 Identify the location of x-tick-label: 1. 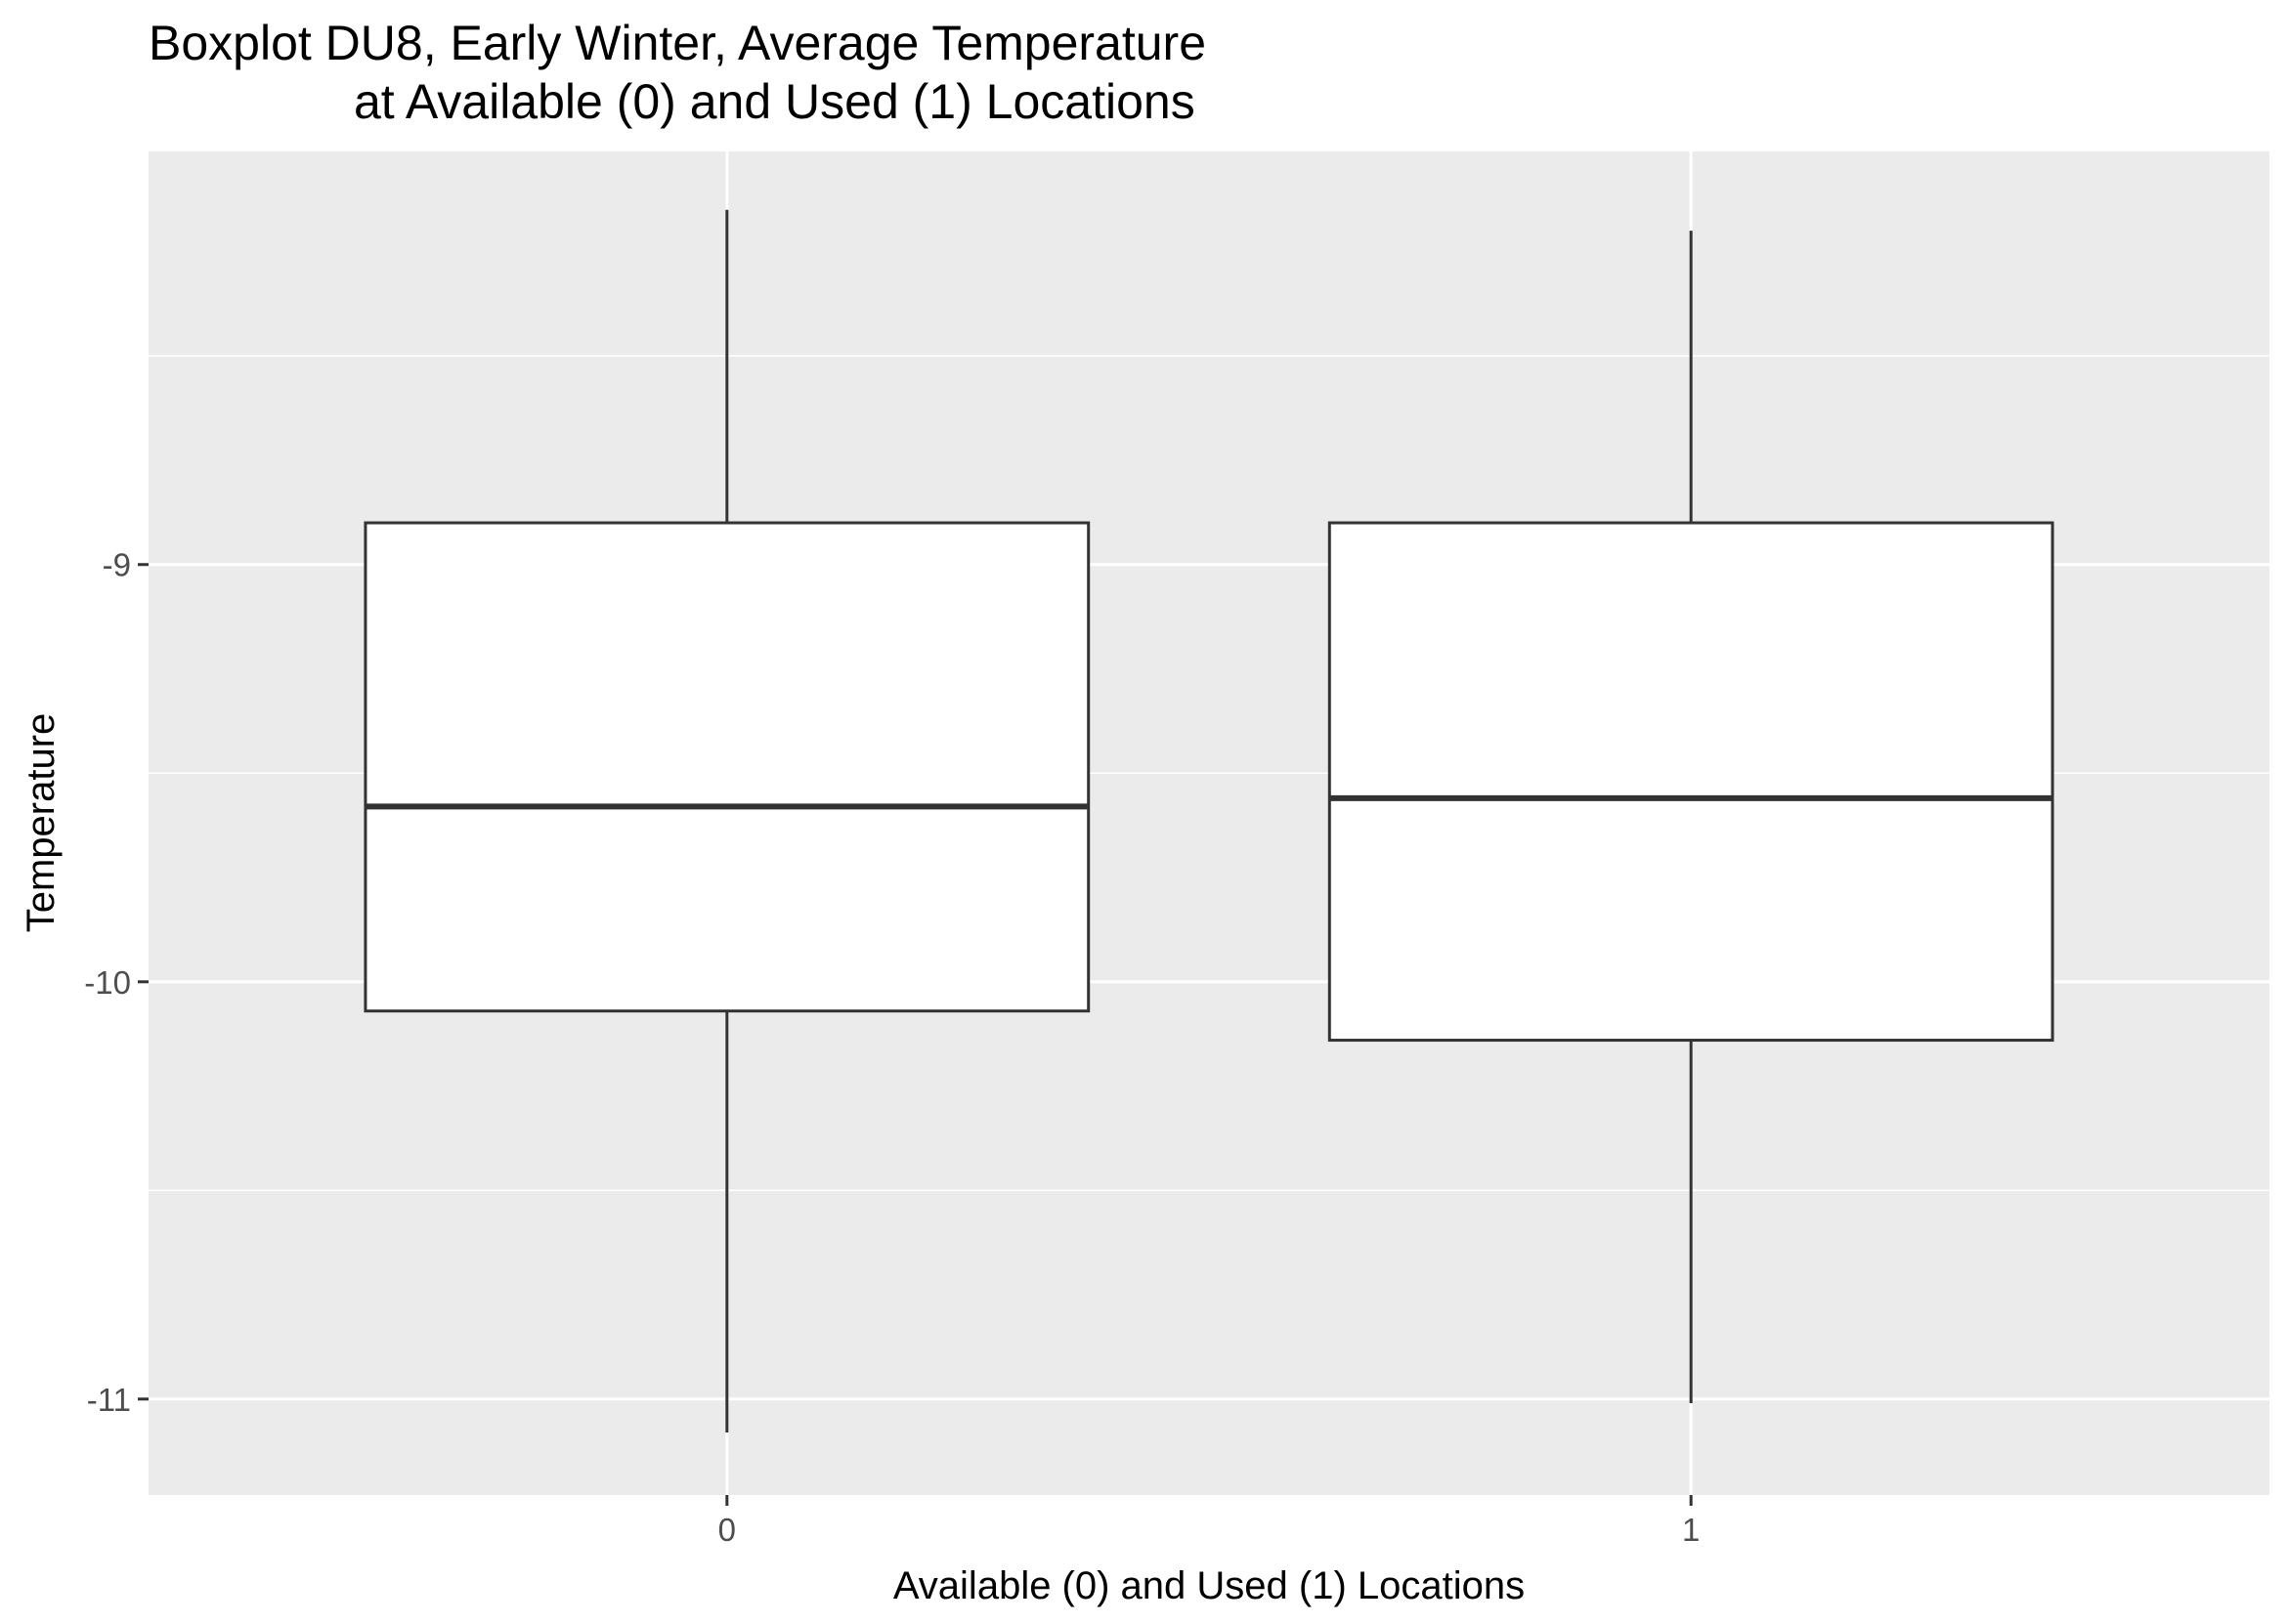
(1691, 1530).